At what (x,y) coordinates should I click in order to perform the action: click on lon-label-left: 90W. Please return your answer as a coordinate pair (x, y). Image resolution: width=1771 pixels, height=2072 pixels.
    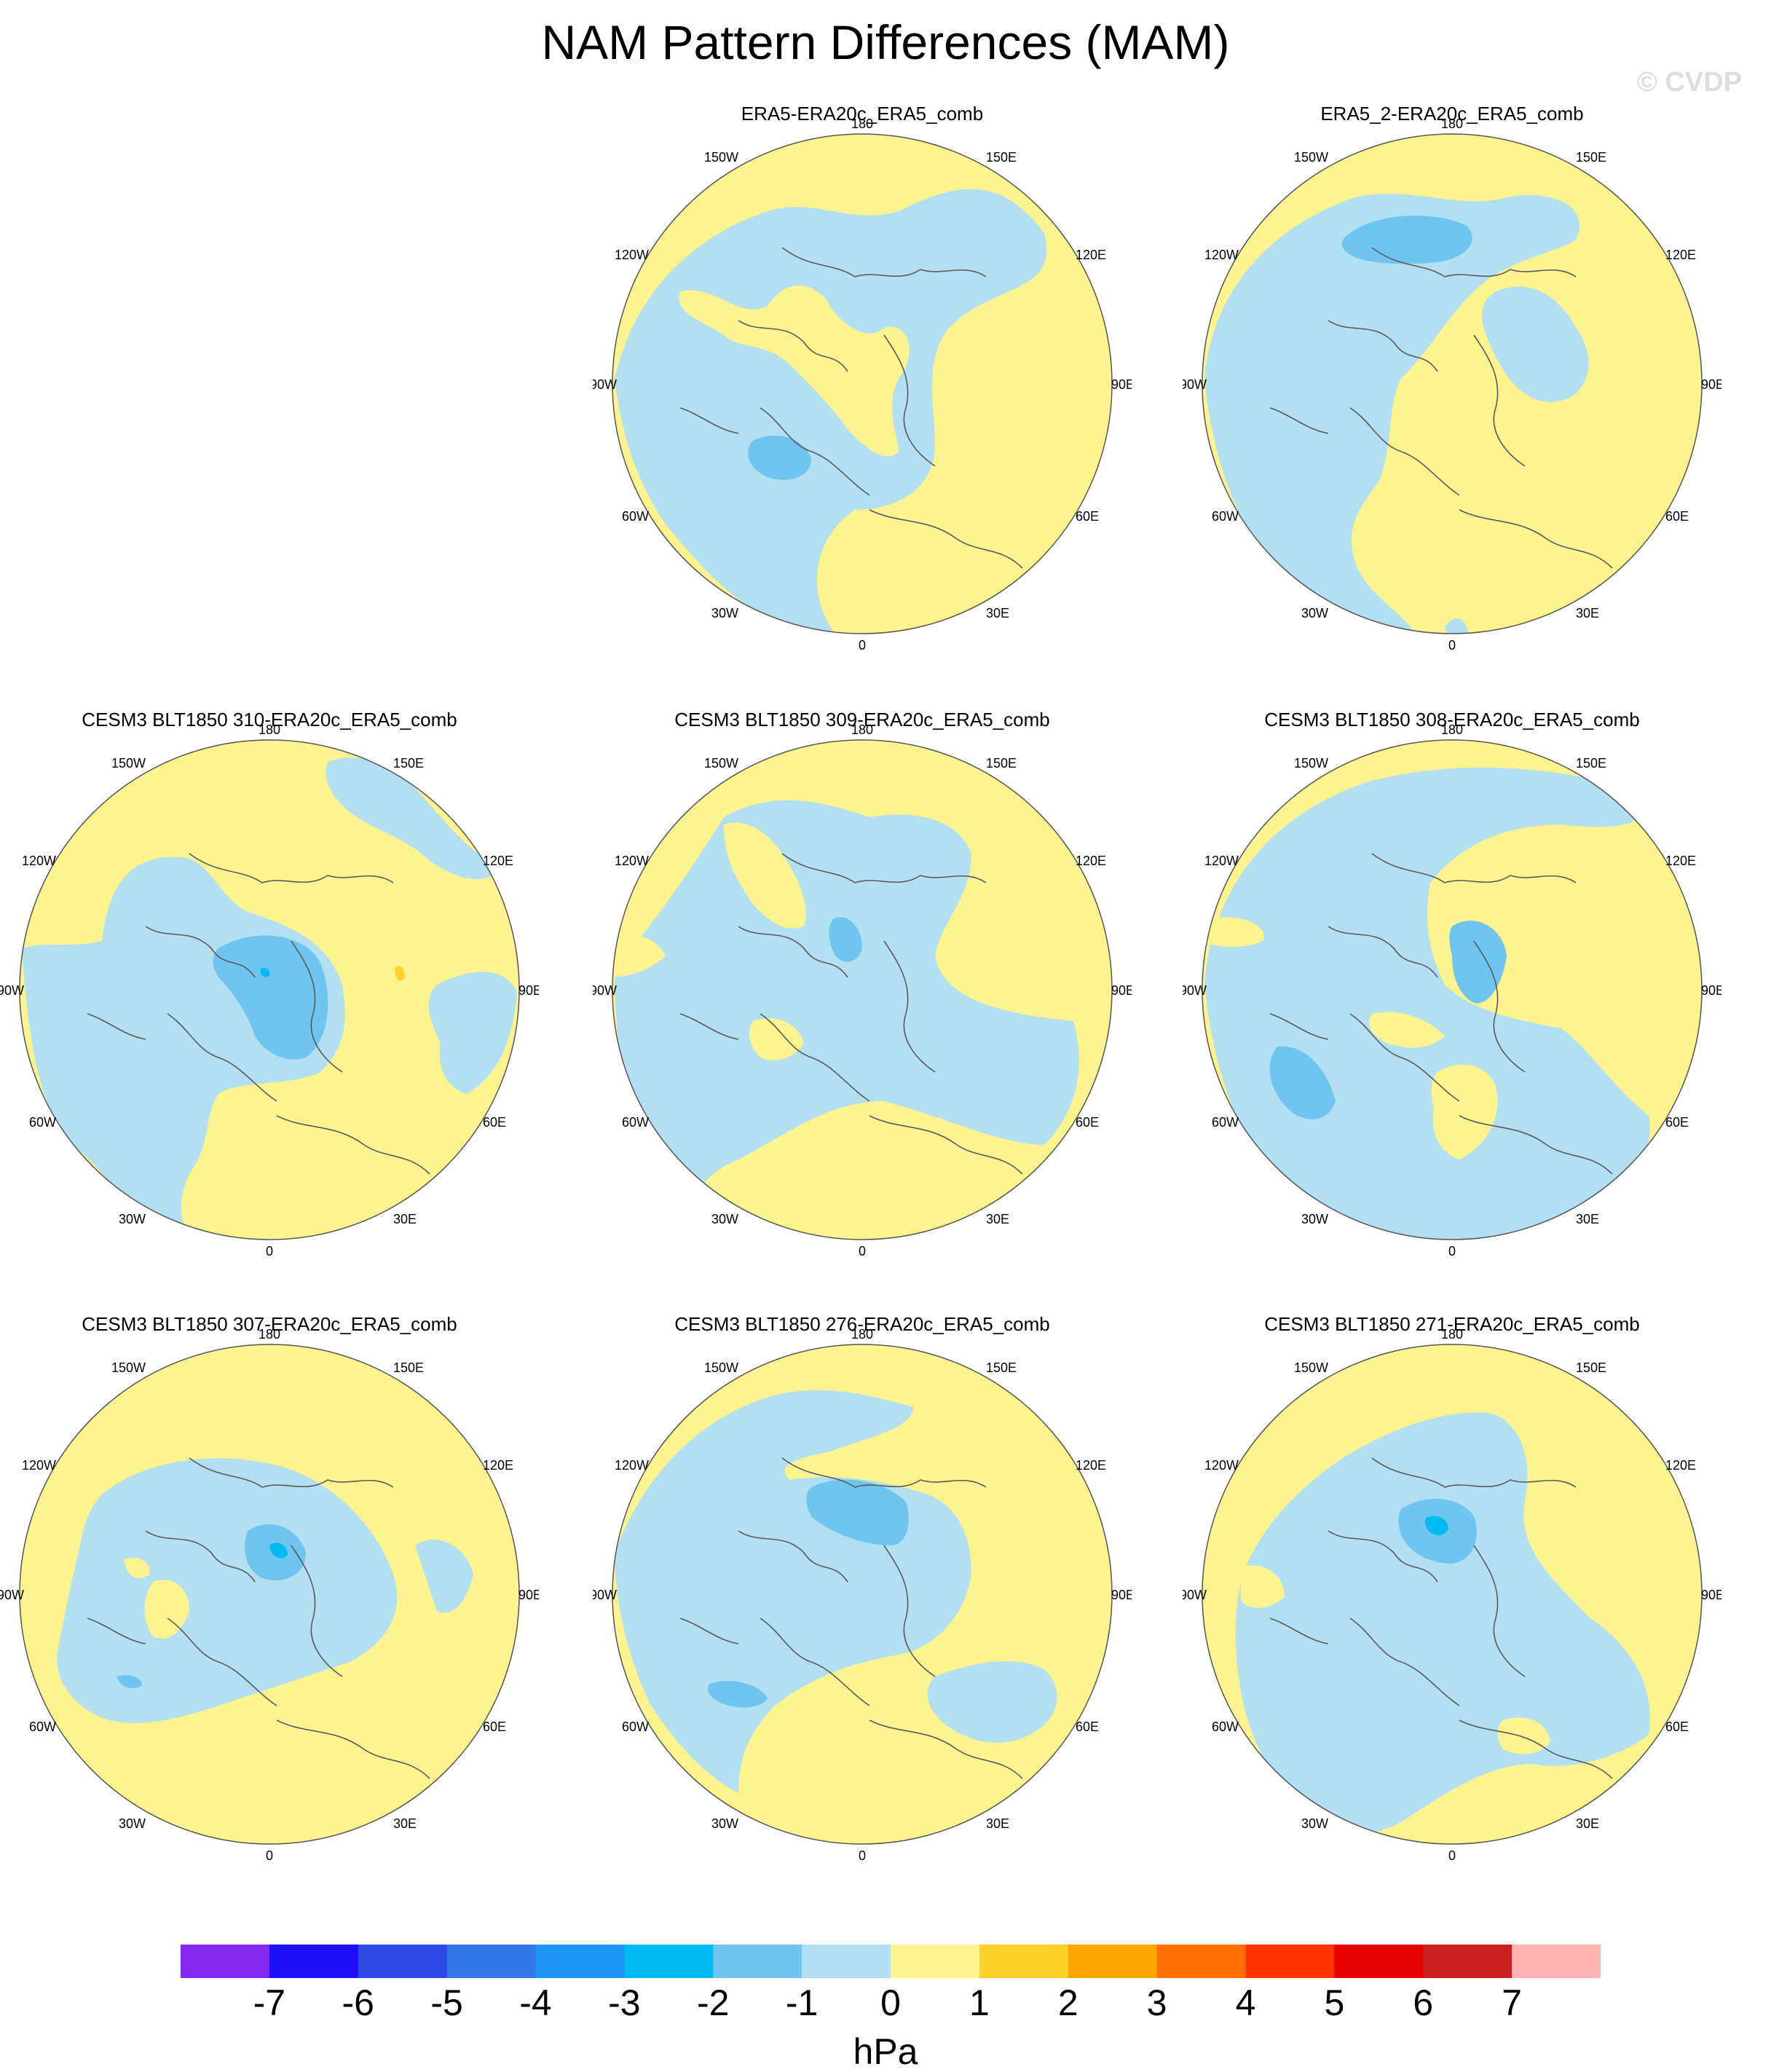
    Looking at the image, I should click on (605, 990).